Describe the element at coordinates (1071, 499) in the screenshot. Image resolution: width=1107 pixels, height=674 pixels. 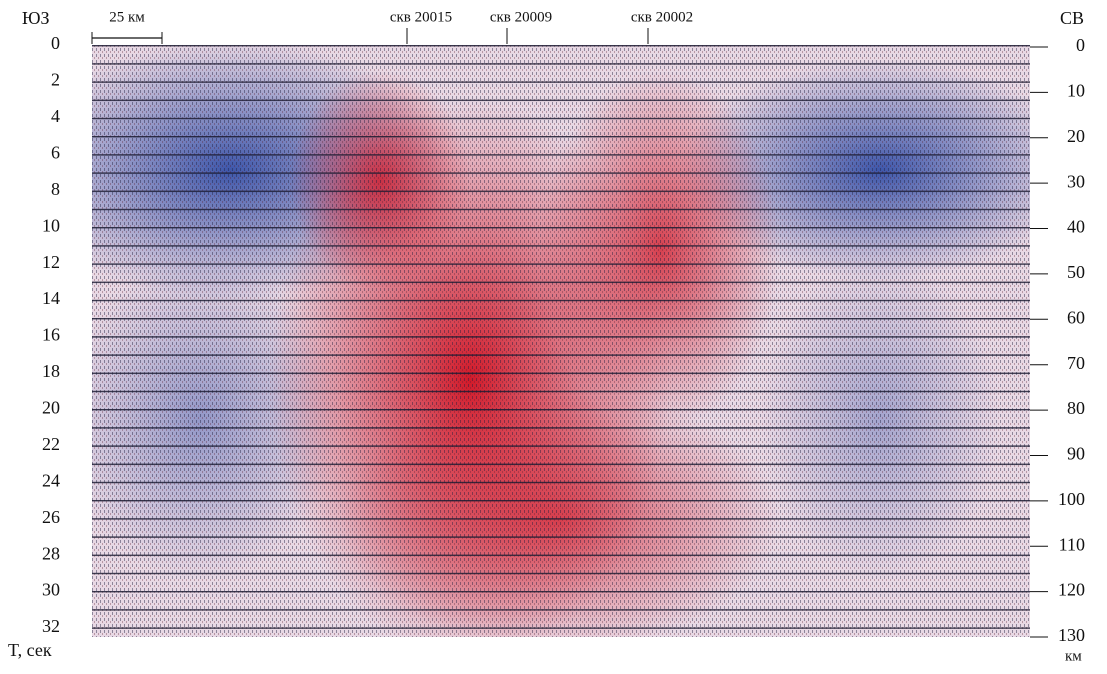
I see `right-tick-label: 100` at that location.